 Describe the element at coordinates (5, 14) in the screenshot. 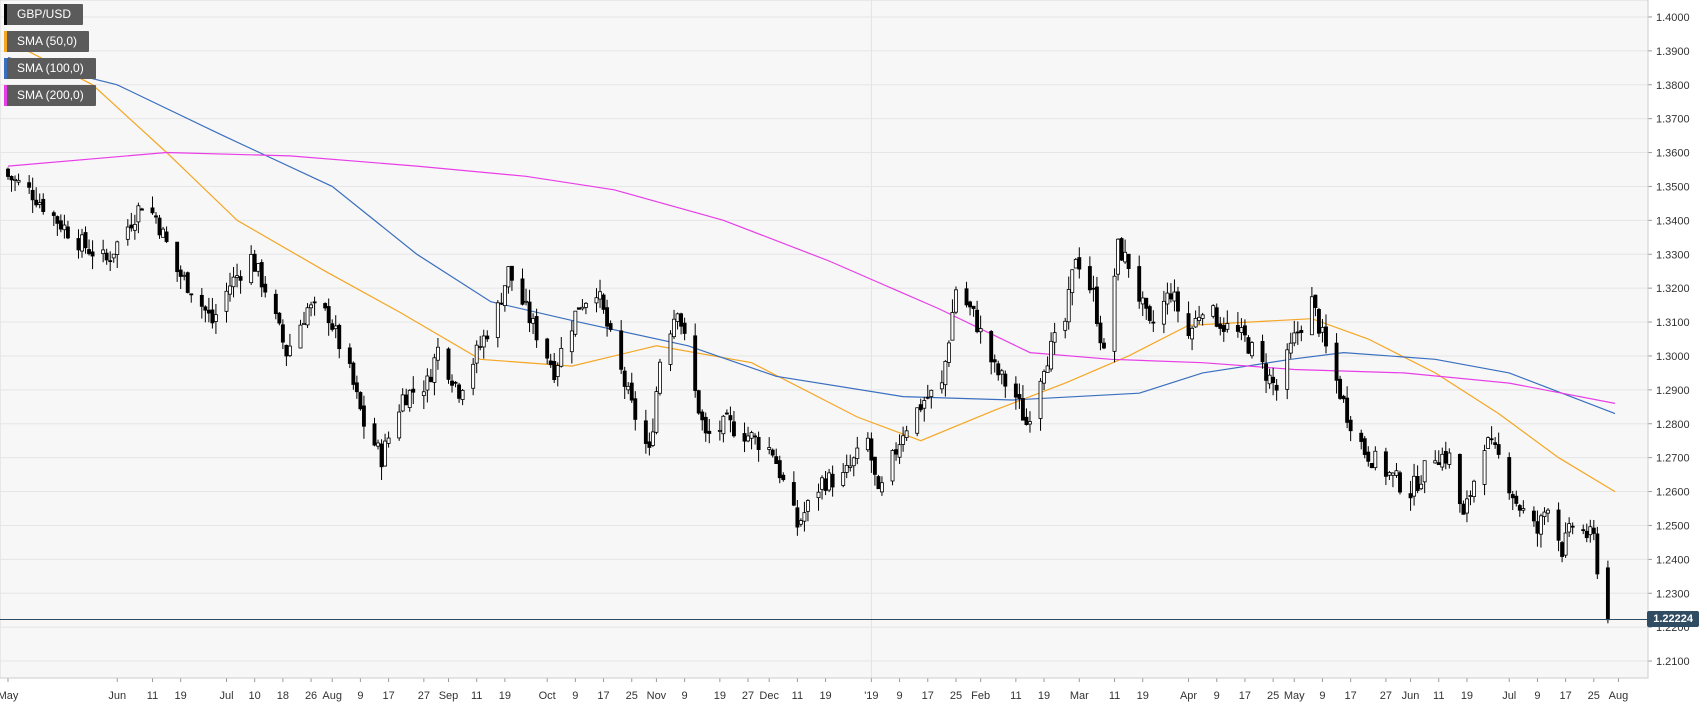

I see `legend-swatch-gbpusd` at that location.